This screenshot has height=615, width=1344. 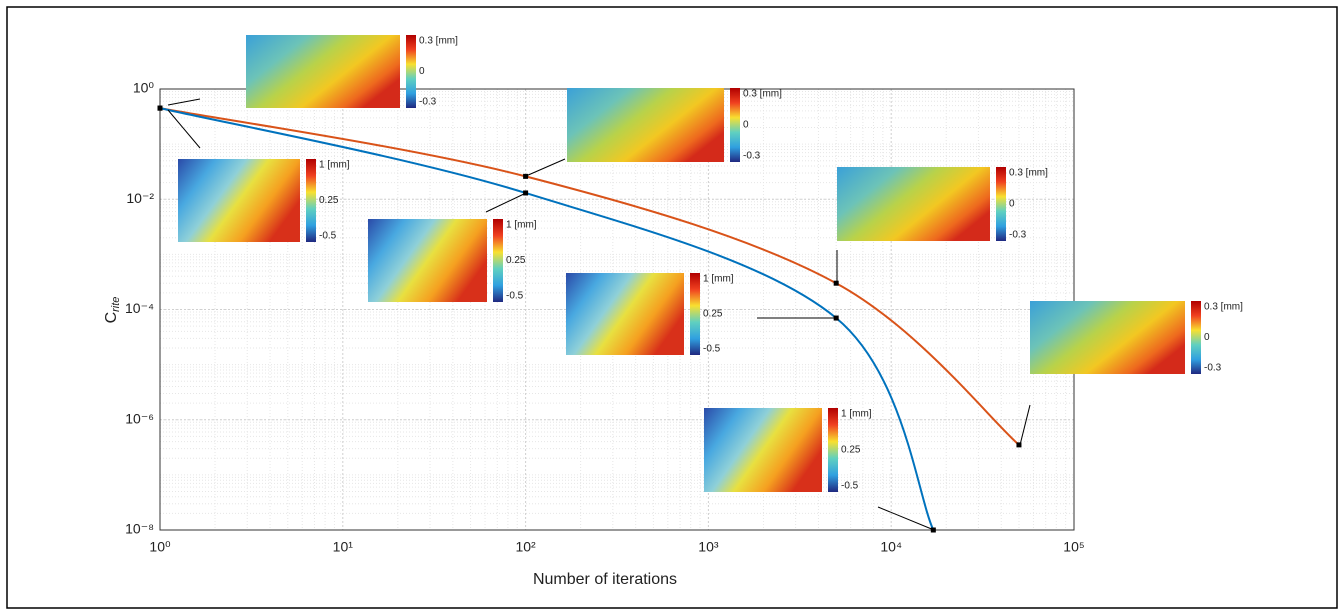 I want to click on y-tick-label: 10⁻⁶, so click(x=139, y=418).